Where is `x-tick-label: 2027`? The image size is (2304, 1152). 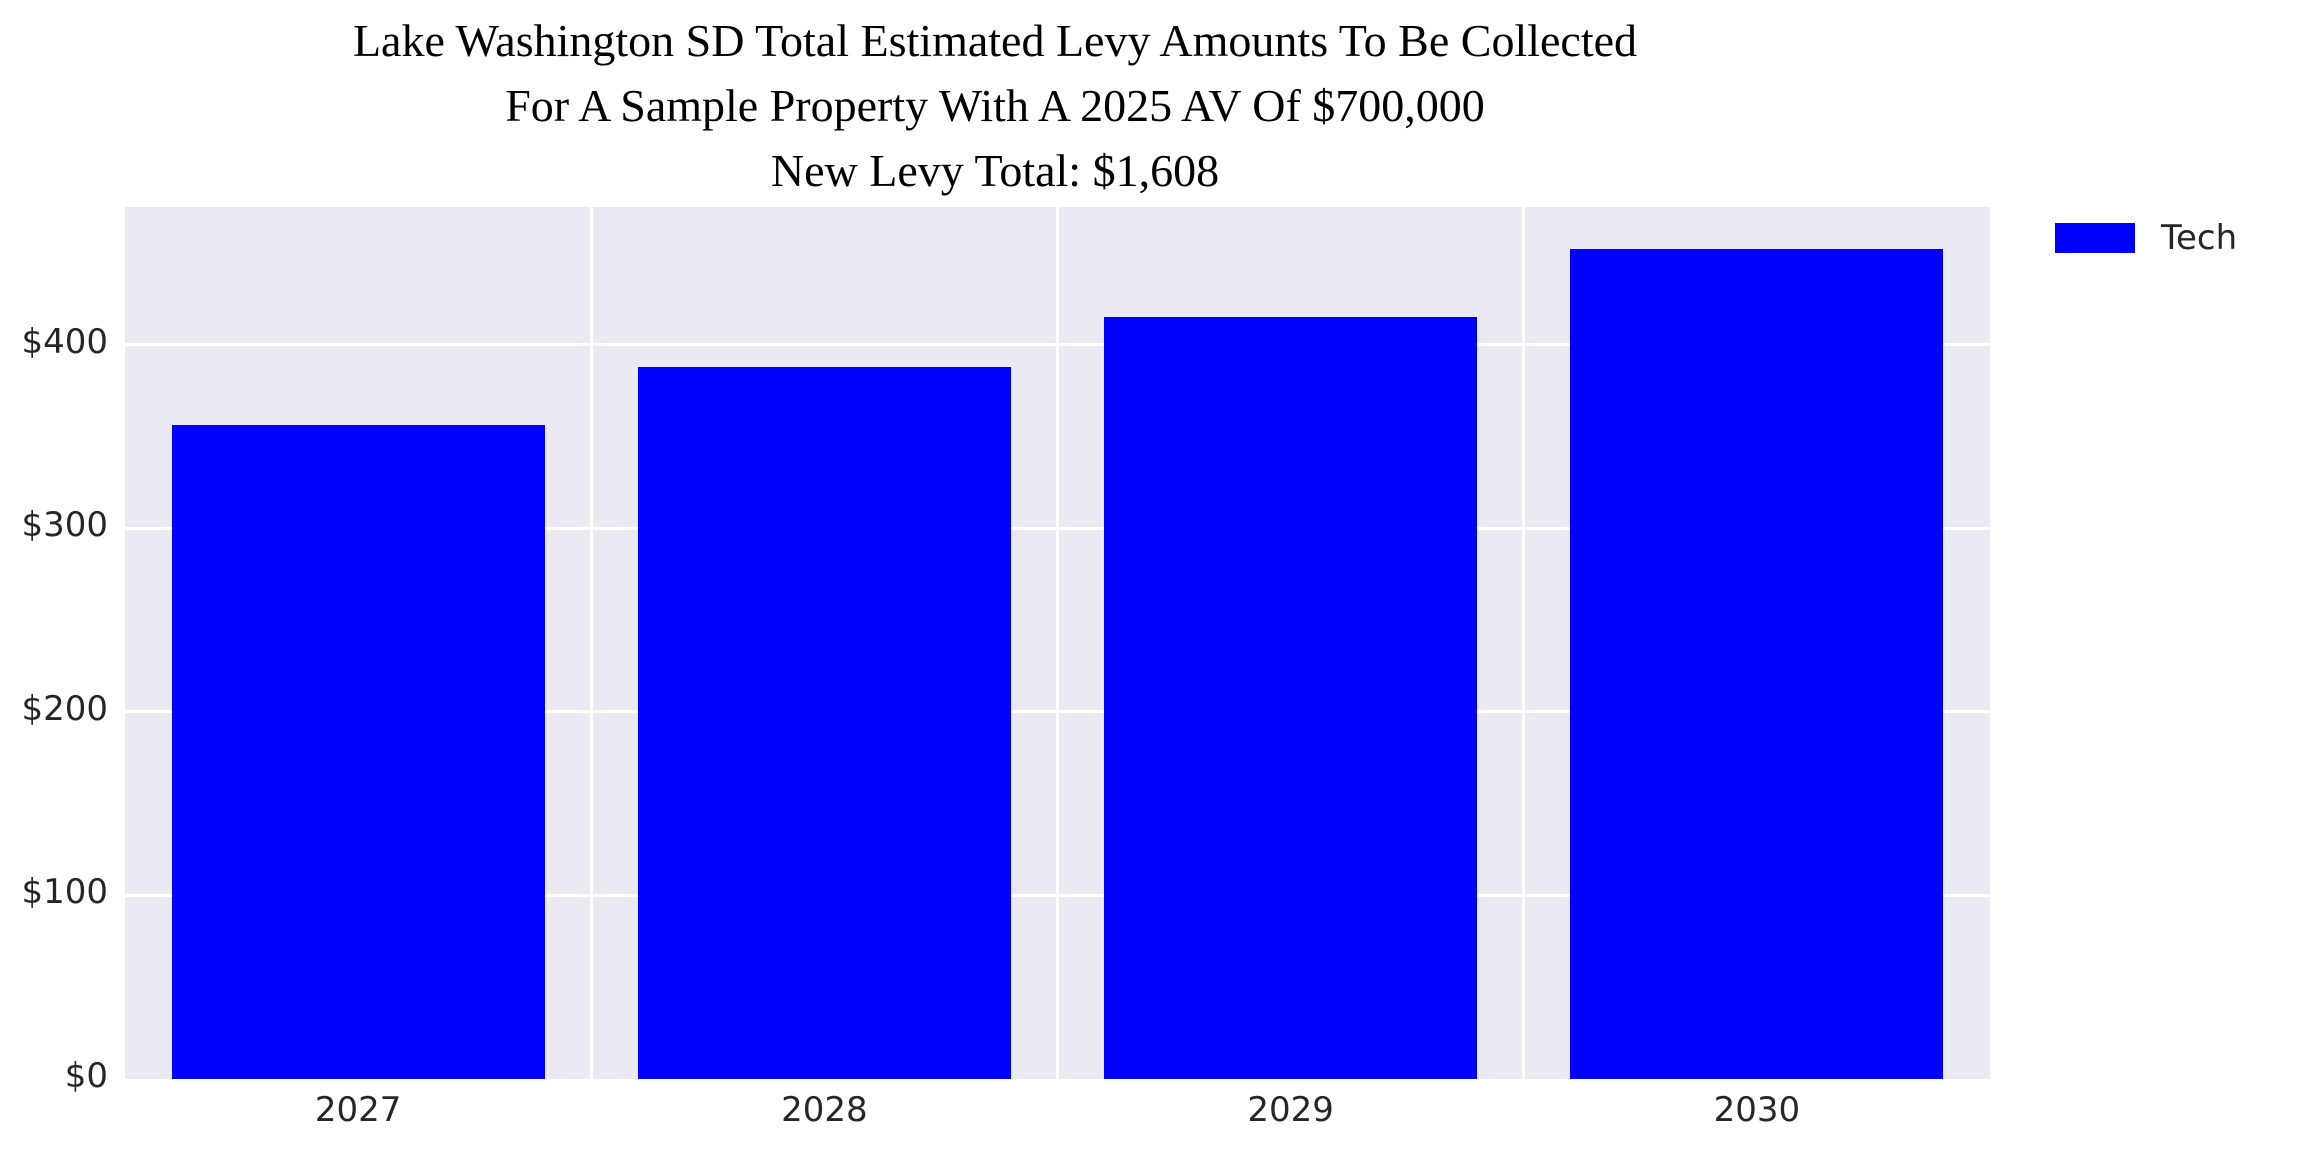
x-tick-label: 2027 is located at coordinates (358, 1110).